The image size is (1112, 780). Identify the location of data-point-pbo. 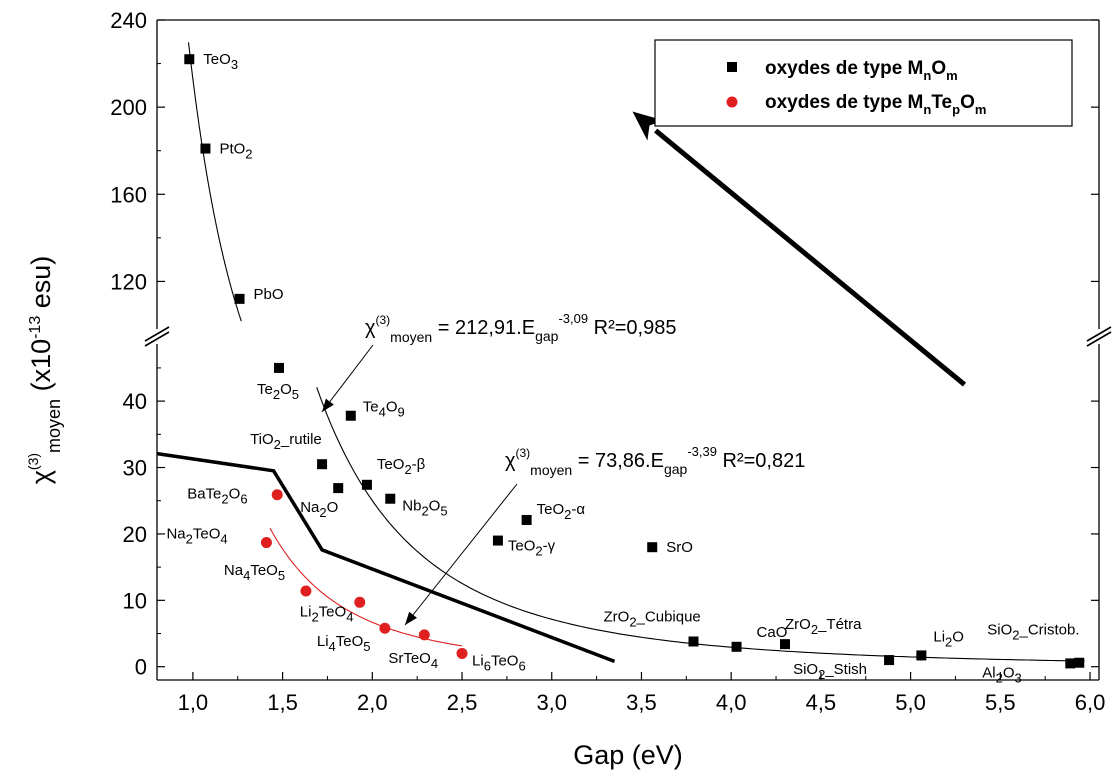
(239, 298).